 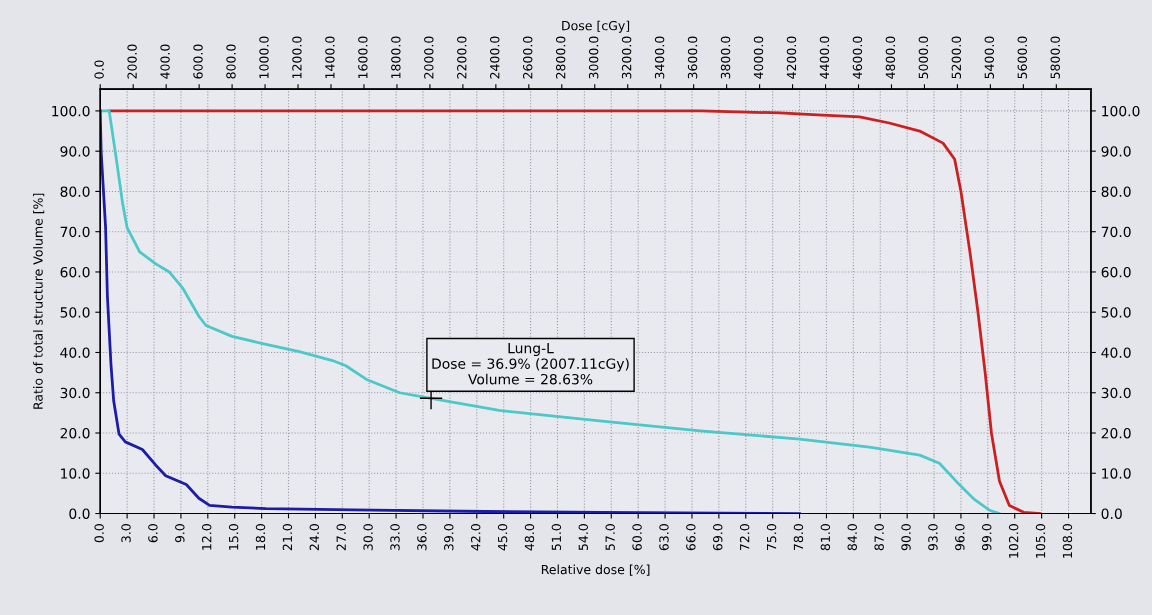 I want to click on y2-tick-label: 100.0, so click(x=1121, y=111).